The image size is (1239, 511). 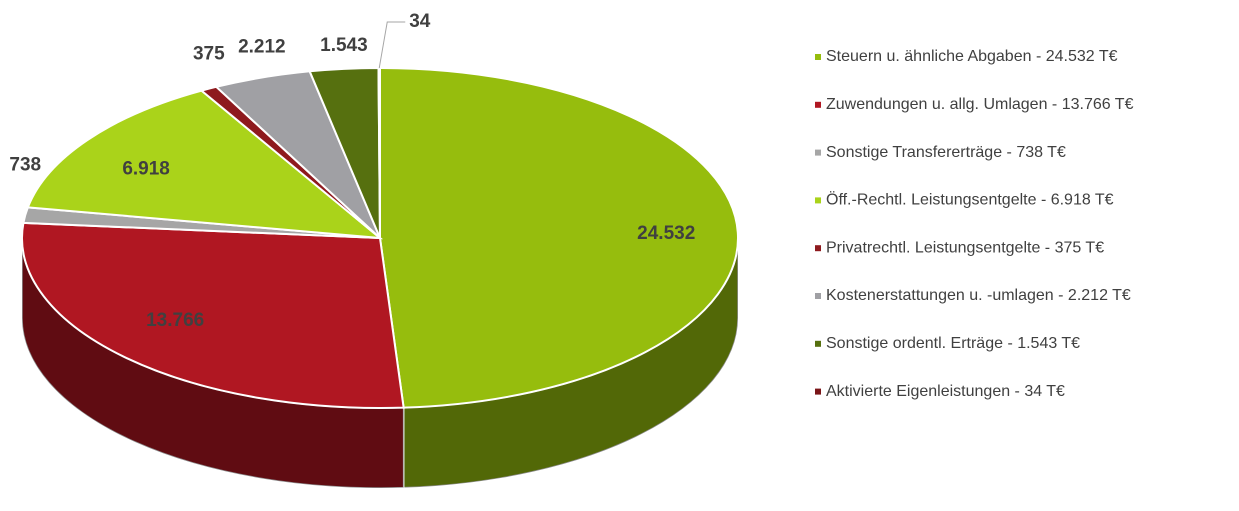 What do you see at coordinates (945, 391) in the screenshot?
I see `legend-label: Aktivierte Eigenleistungen - 34 T€` at bounding box center [945, 391].